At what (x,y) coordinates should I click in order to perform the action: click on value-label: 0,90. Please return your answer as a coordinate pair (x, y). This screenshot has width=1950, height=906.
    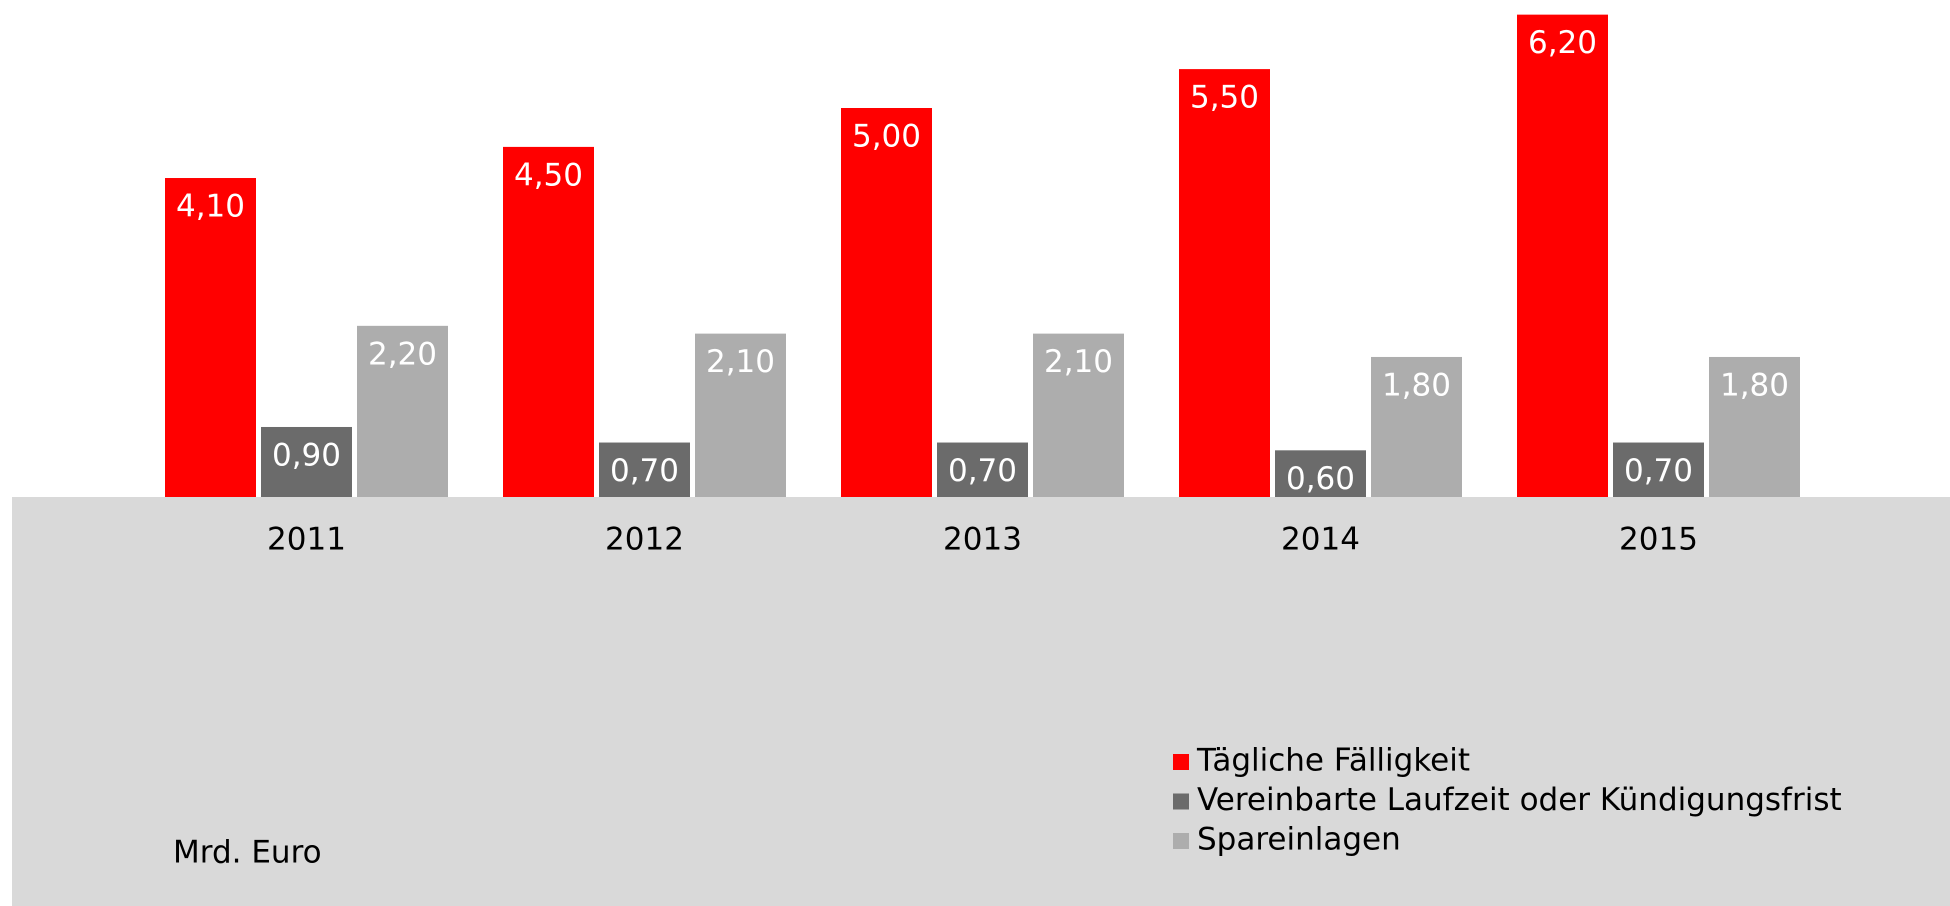
    Looking at the image, I should click on (306, 455).